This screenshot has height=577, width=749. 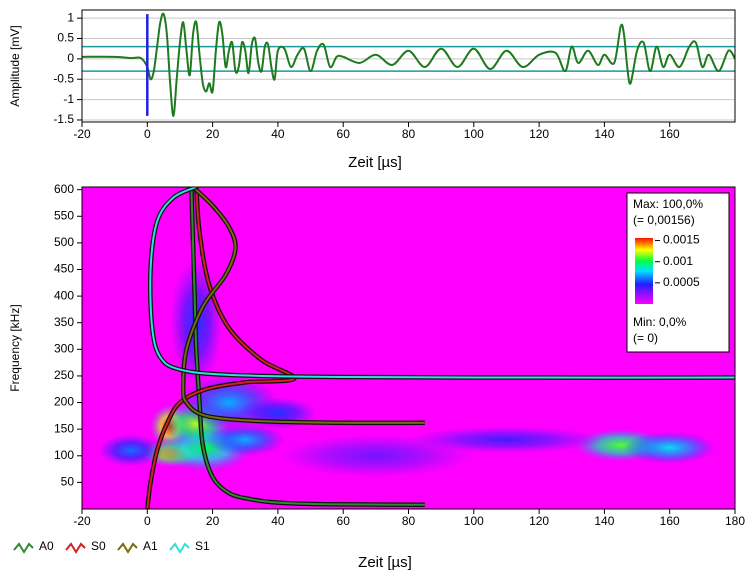 I want to click on colorbar, so click(x=644, y=271).